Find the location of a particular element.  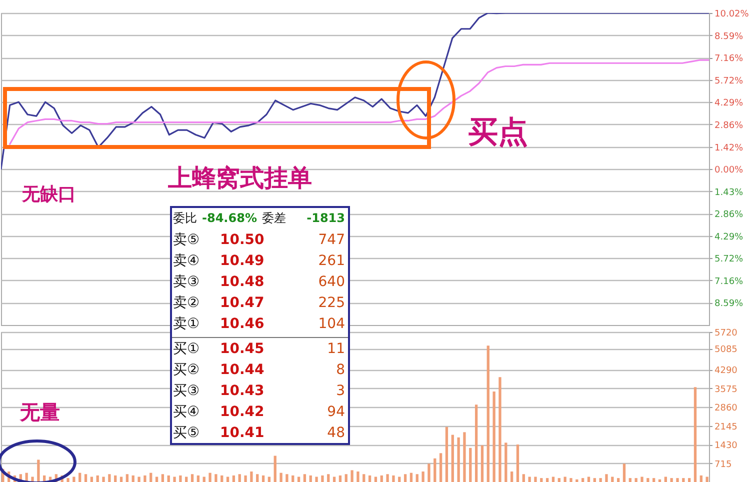

text: 卖⑤ 10.50 747 is located at coordinates (259, 240).